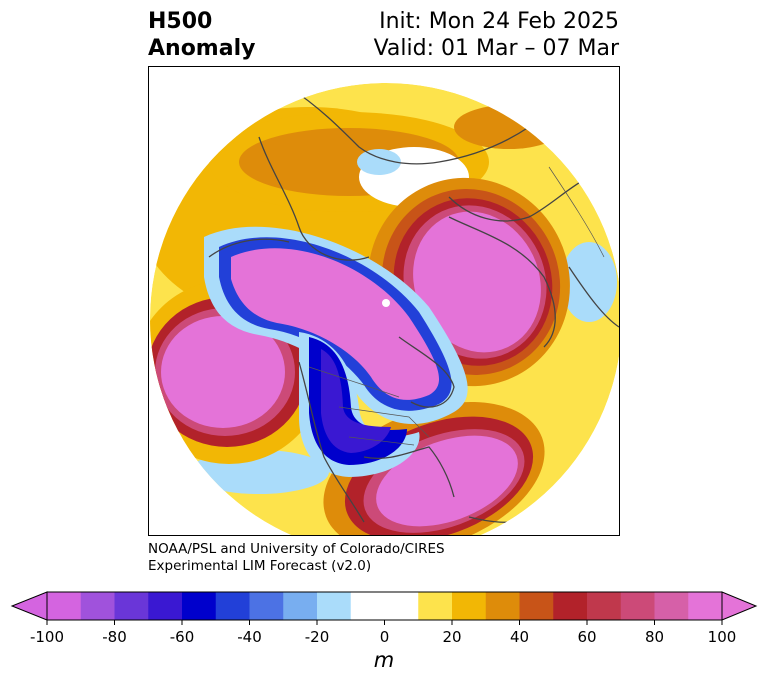 Image resolution: width=768 pixels, height=686 pixels. What do you see at coordinates (496, 48) in the screenshot?
I see `valid-range: Valid: 01 Mar – 07 Mar` at bounding box center [496, 48].